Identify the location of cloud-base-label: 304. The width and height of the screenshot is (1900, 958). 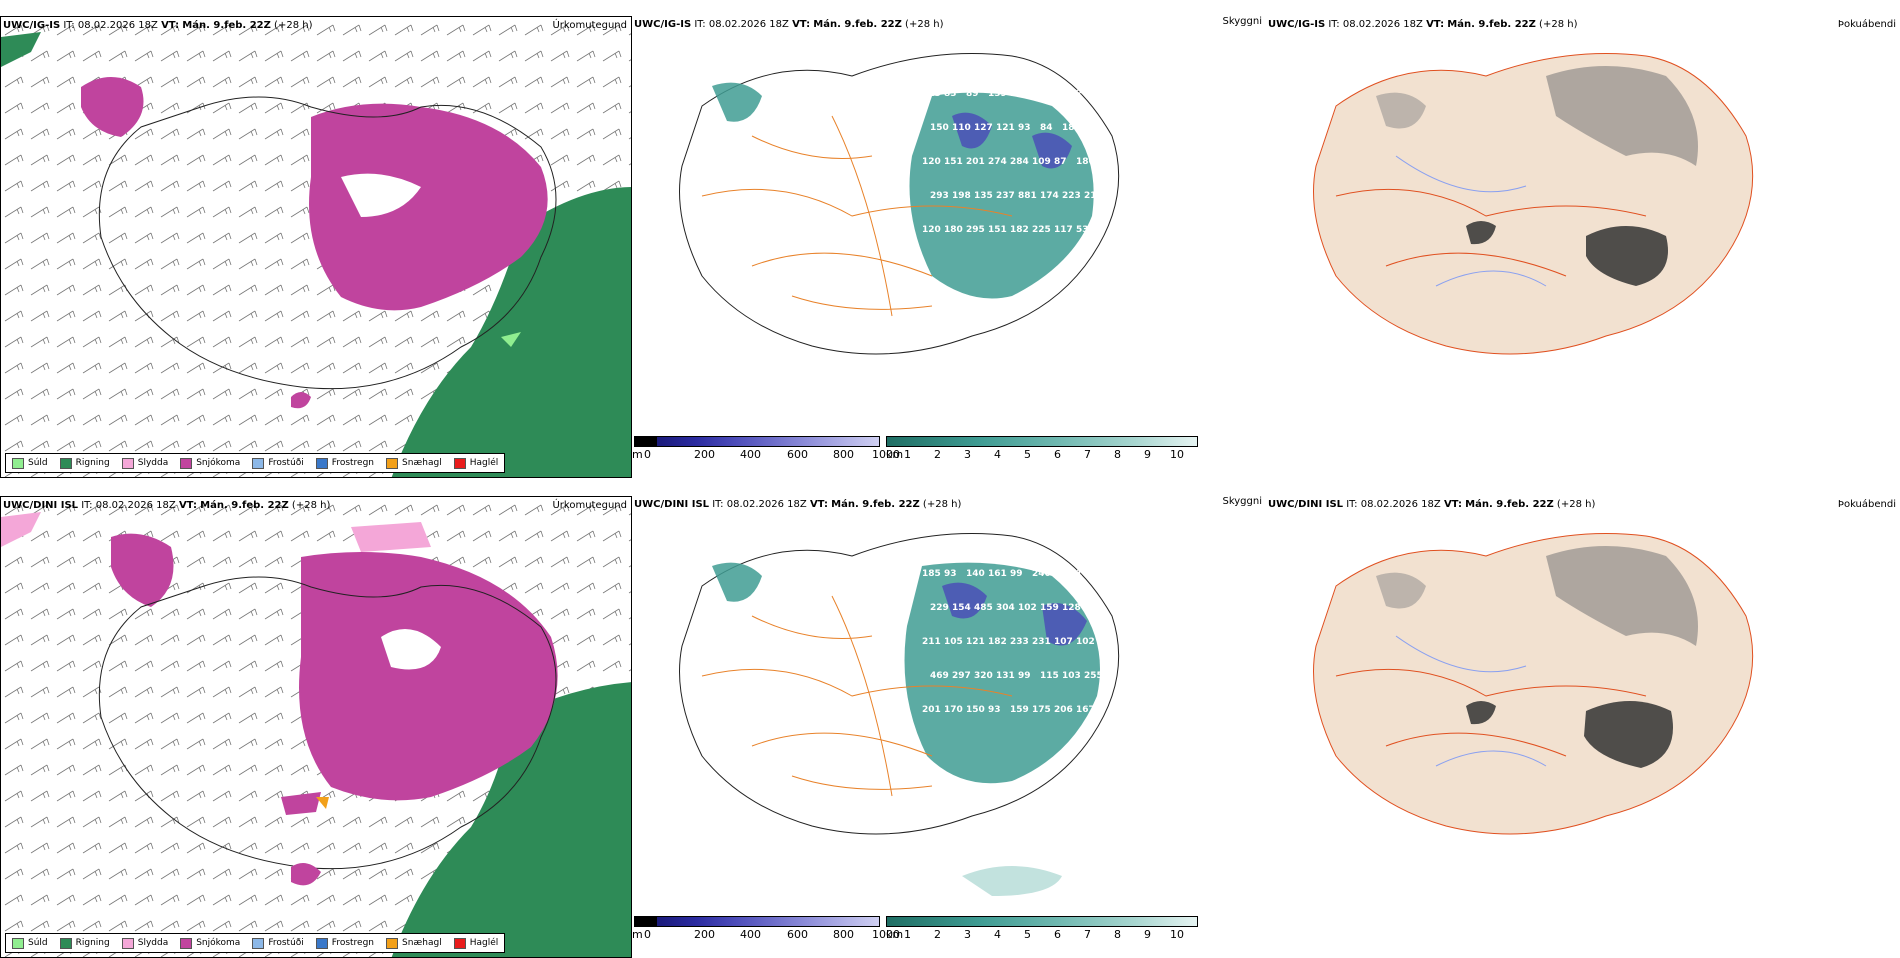
(1005, 608).